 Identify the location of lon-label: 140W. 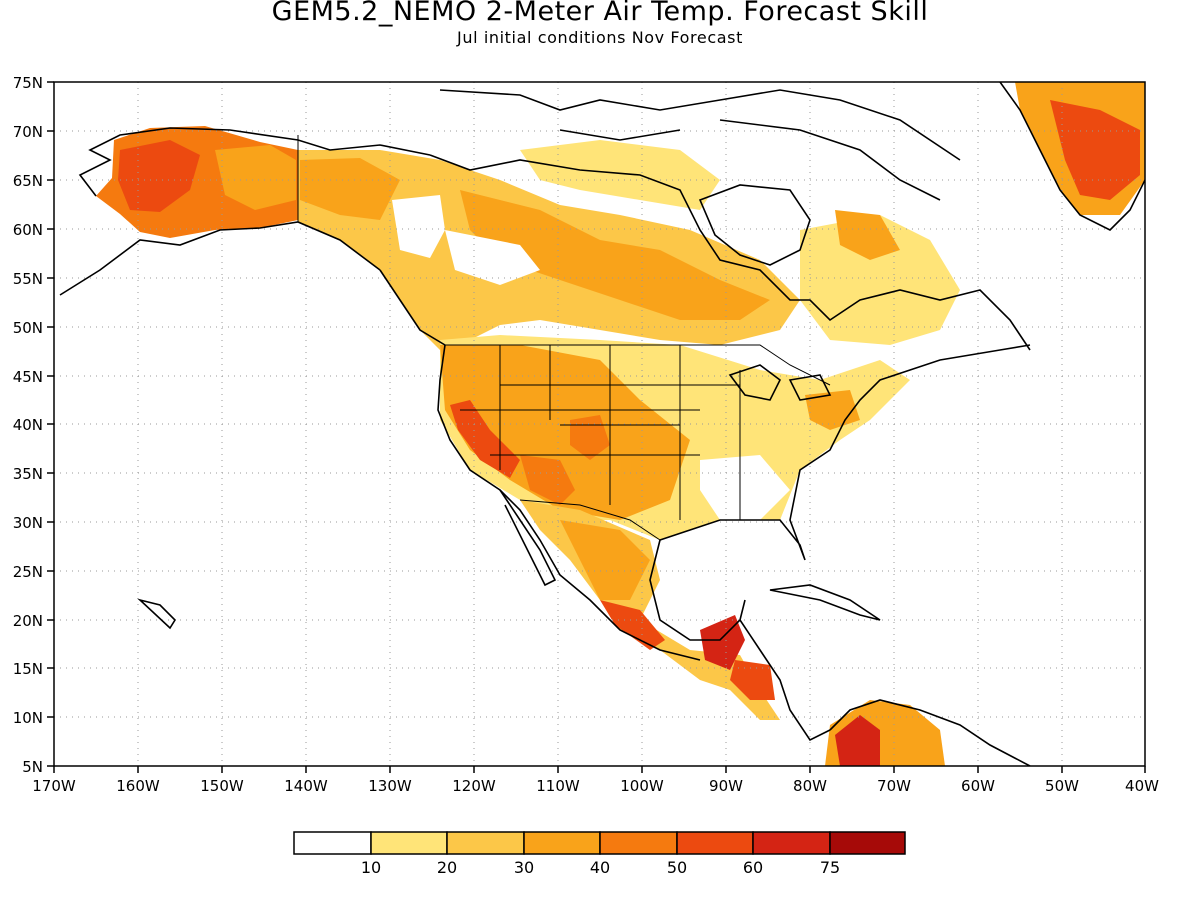
(306, 786).